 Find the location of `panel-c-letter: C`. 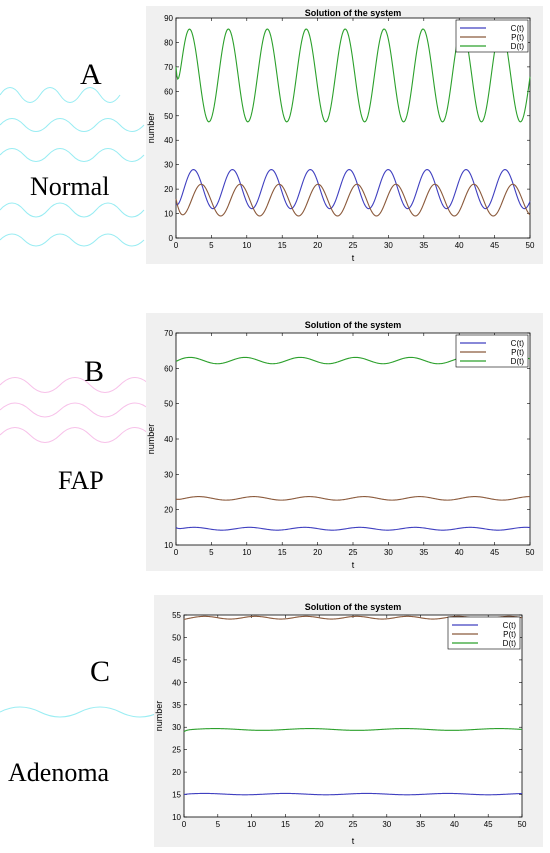

panel-c-letter: C is located at coordinates (100, 671).